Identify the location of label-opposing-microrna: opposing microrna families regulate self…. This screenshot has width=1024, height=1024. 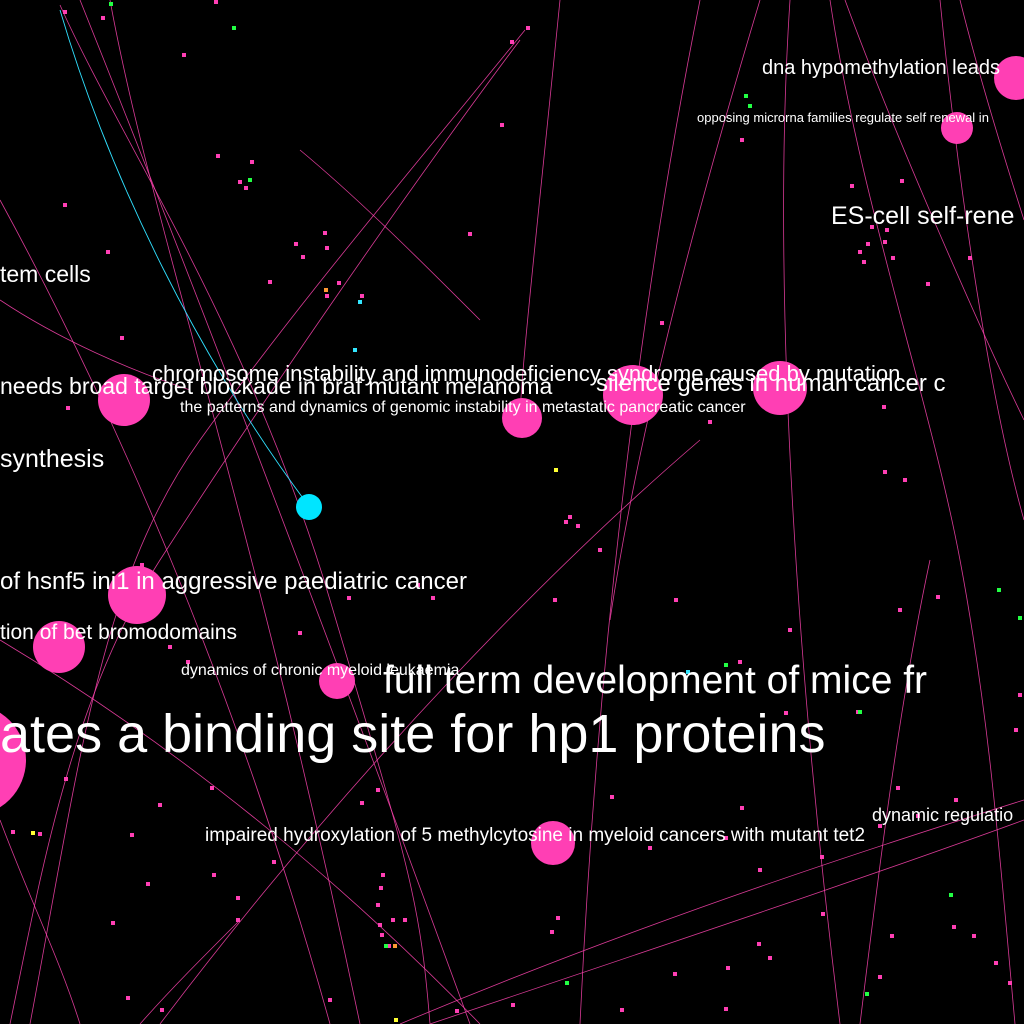
(843, 117).